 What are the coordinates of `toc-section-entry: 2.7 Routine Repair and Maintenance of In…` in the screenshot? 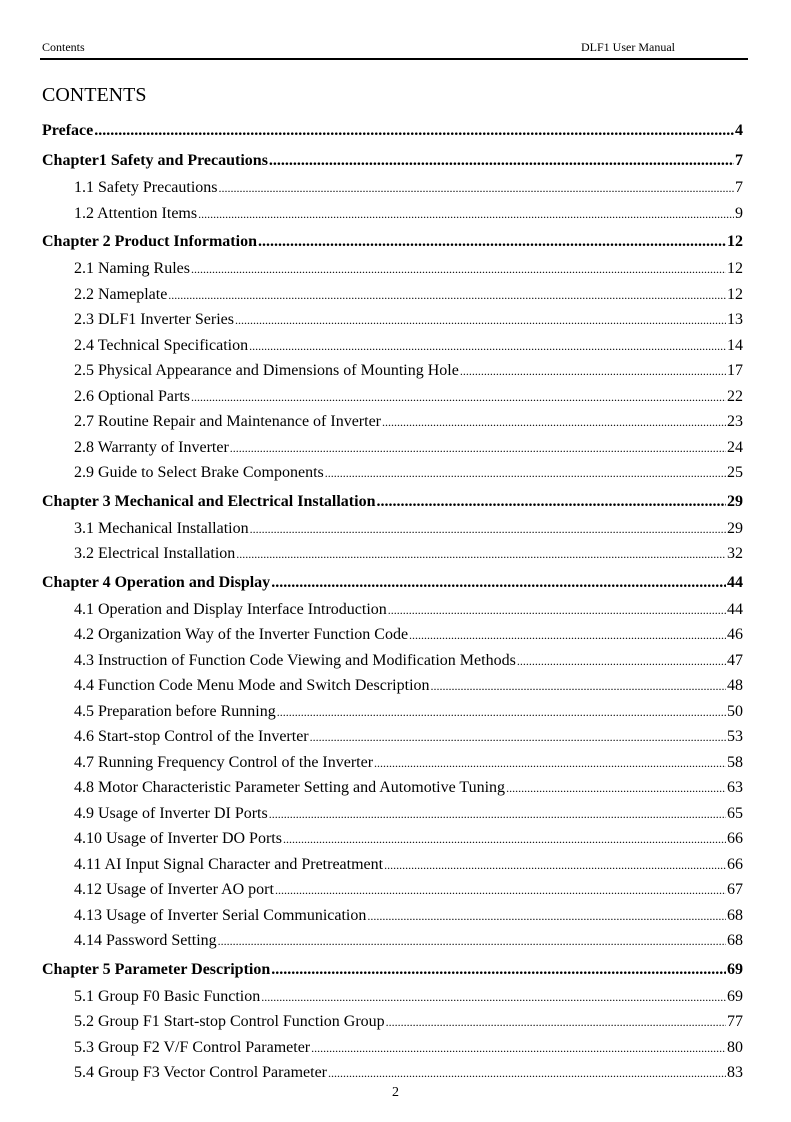 It's located at (392, 422).